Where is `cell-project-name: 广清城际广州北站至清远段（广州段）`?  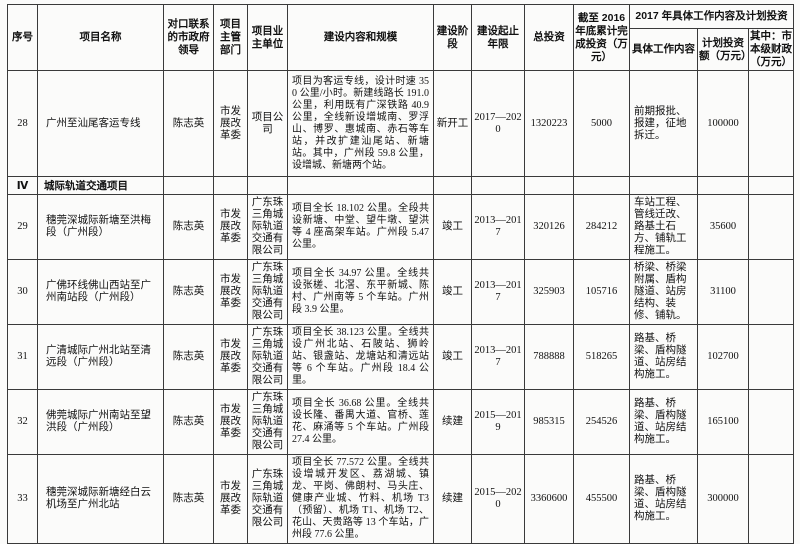
cell-project-name: 广清城际广州北站至清远段（广州段） is located at coordinates (100, 357).